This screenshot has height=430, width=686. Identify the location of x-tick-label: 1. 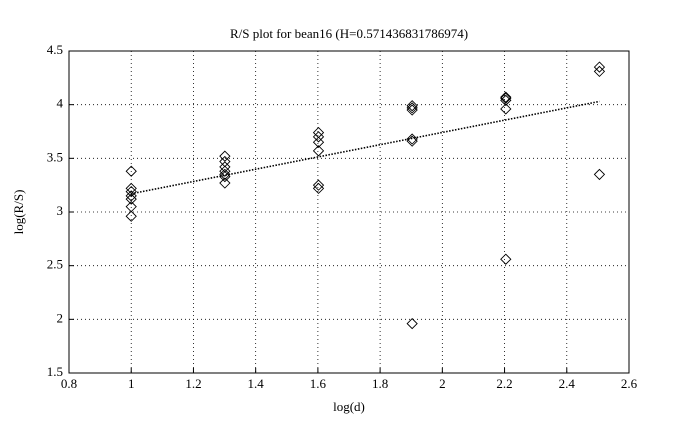
(131, 383).